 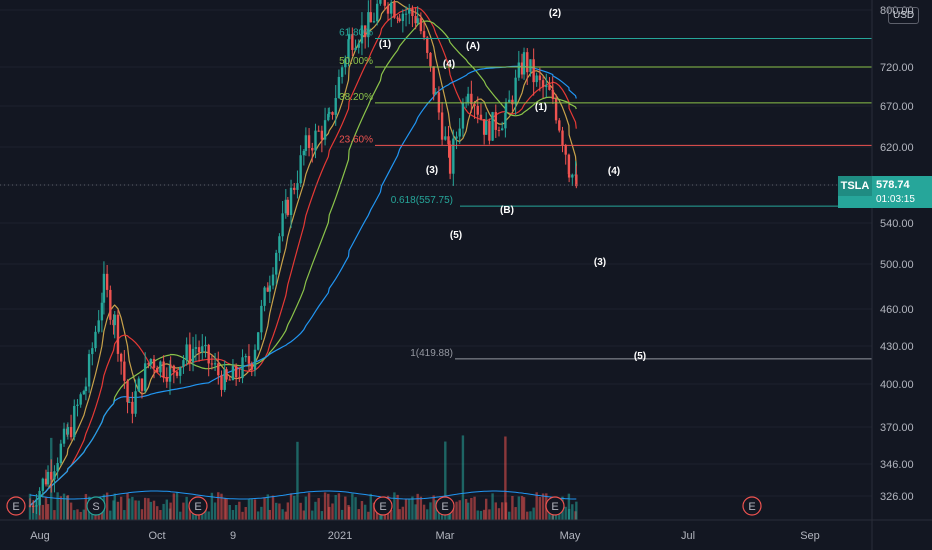 I want to click on fib-label: 50.00%, so click(x=356, y=61).